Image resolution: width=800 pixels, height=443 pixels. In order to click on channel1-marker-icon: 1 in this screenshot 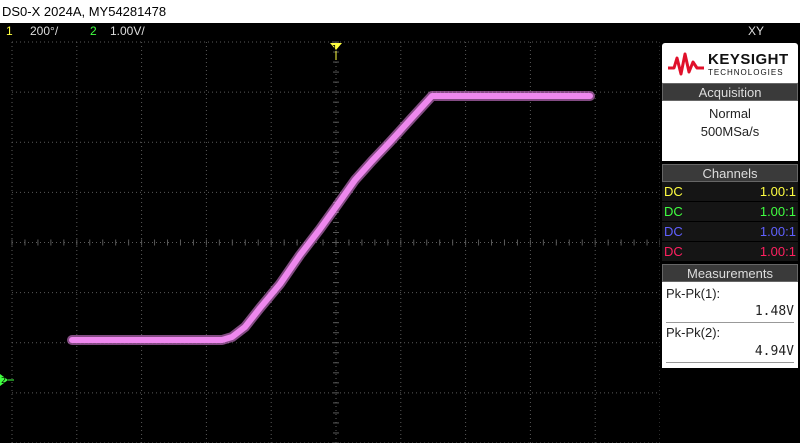, I will do `click(336, 51)`.